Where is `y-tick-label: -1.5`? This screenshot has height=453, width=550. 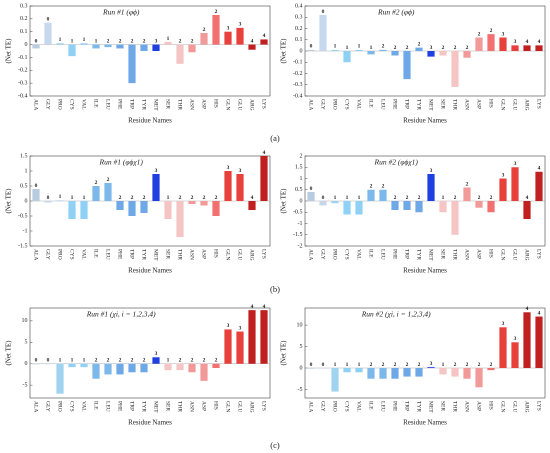 y-tick-label: -1.5 is located at coordinates (23, 246).